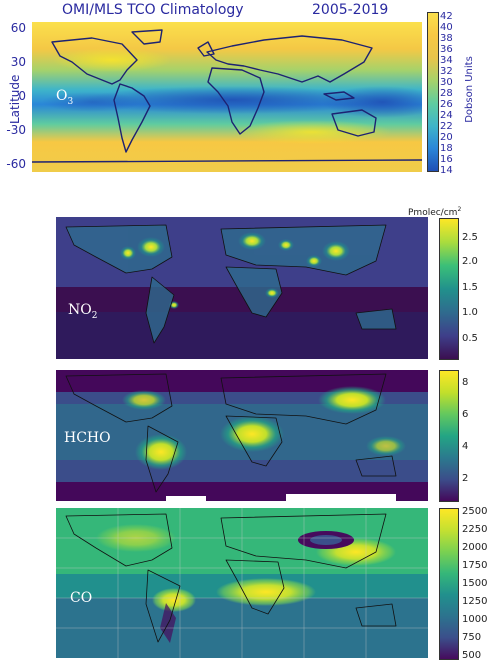 The width and height of the screenshot is (500, 663). I want to click on o3-colorbar-tick: 30, so click(446, 82).